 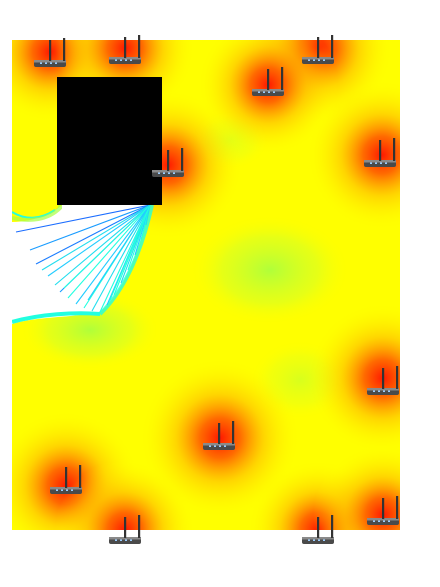 I want to click on signal-rays, so click(x=83, y=258).